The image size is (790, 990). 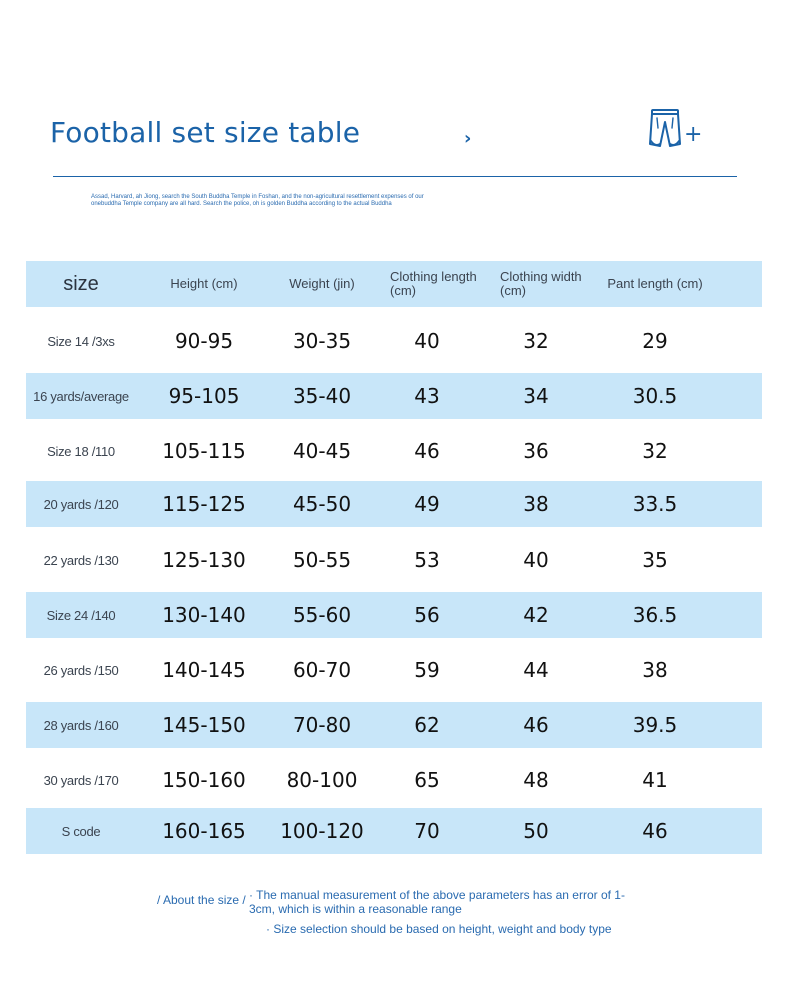 I want to click on size-cell: 20 yards /120, so click(x=81, y=504).